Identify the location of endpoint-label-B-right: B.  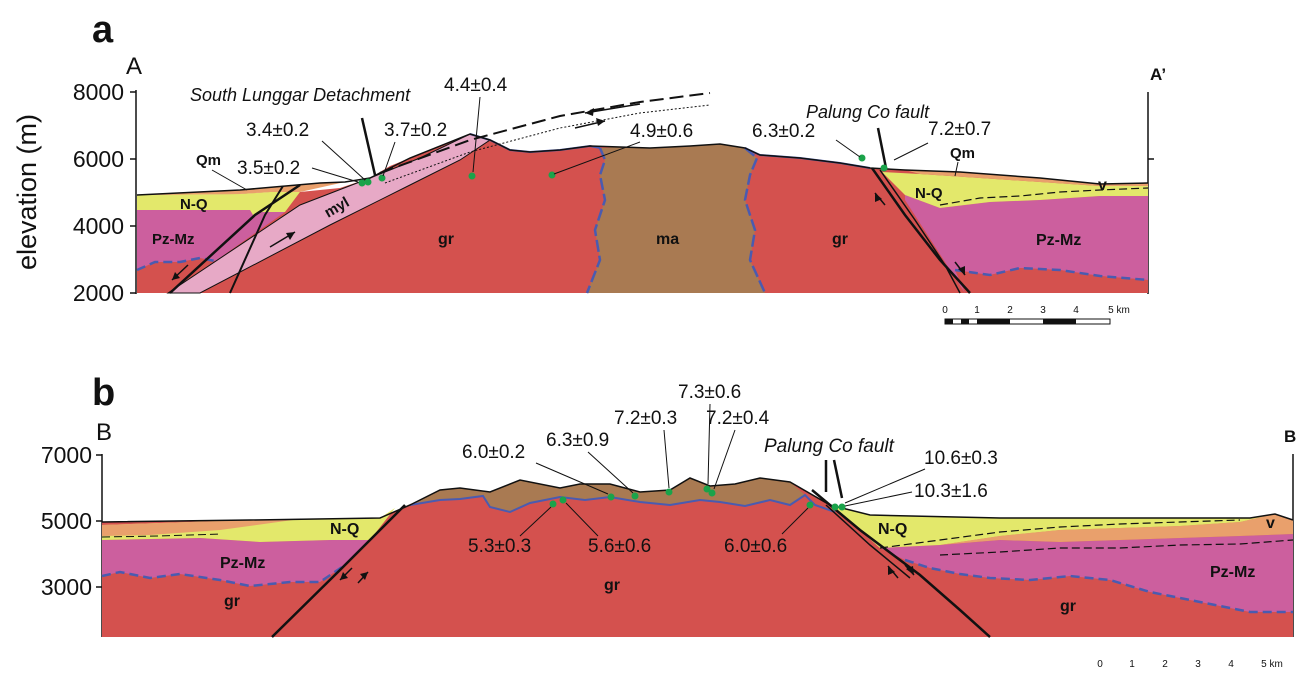
(1290, 436).